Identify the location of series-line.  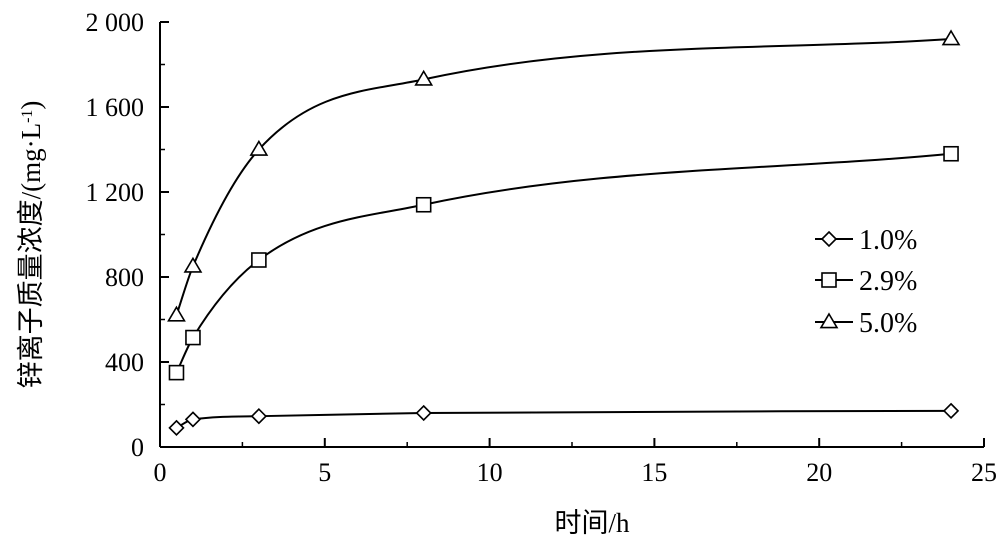
(564, 419).